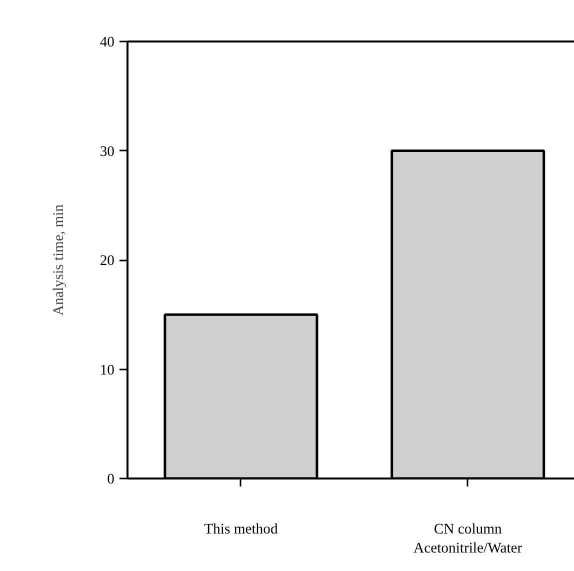 This screenshot has width=574, height=571. Describe the element at coordinates (107, 42) in the screenshot. I see `y-tick-label: 40` at that location.